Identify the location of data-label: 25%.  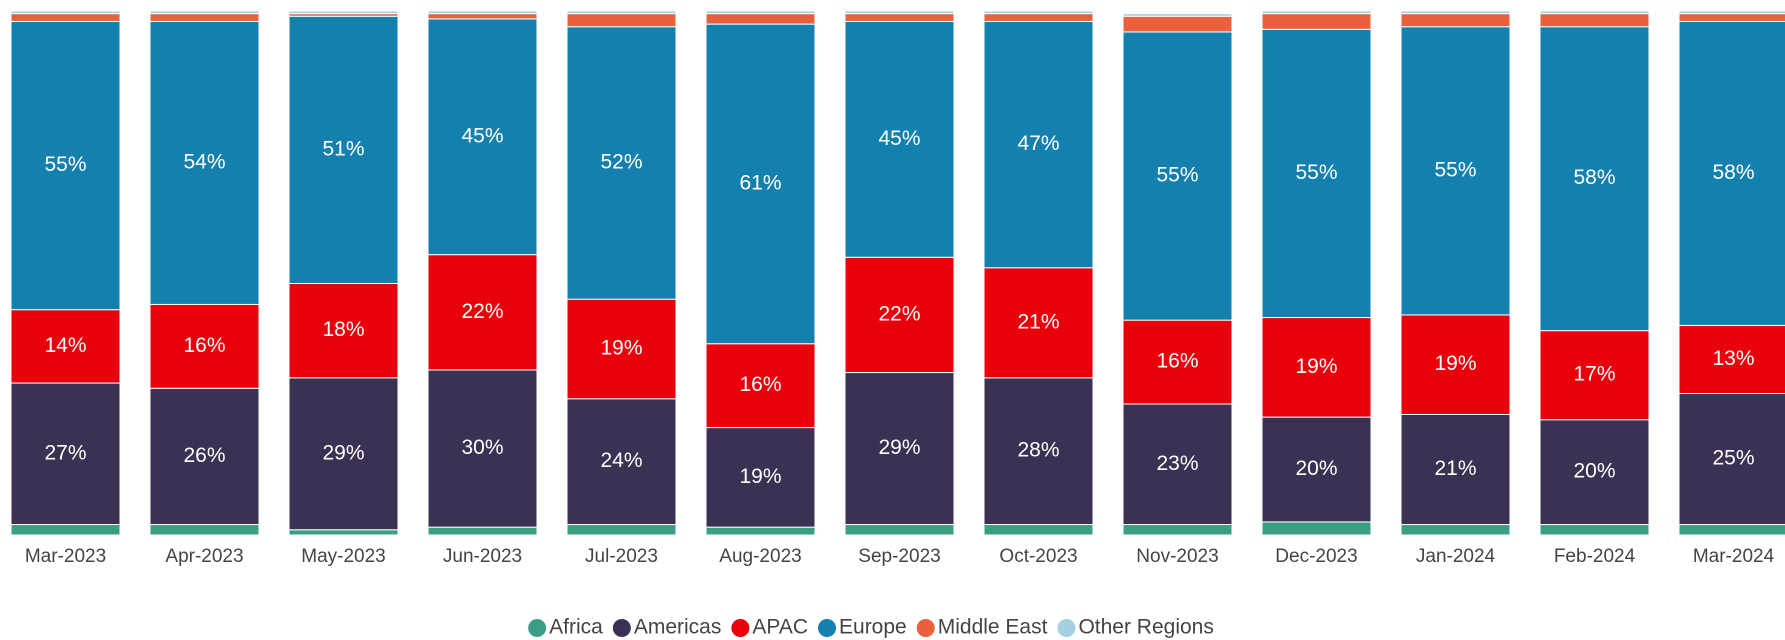
(1733, 458).